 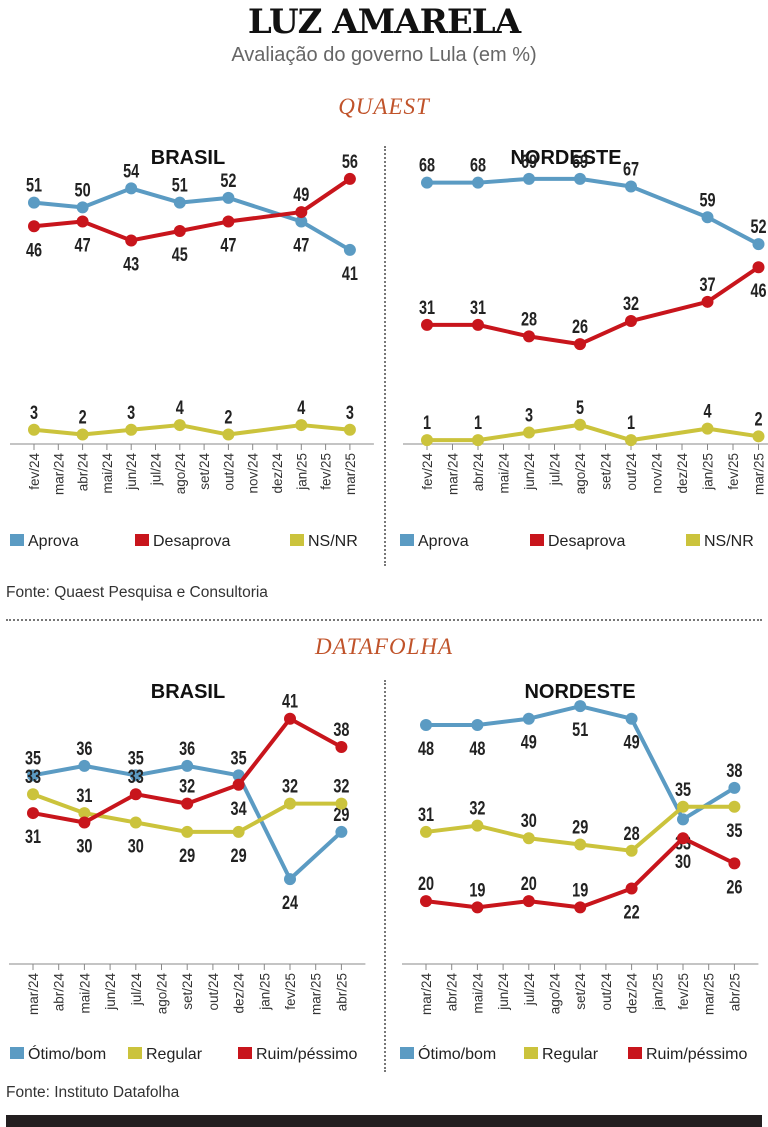 I want to click on data-label: 36, so click(x=84, y=748).